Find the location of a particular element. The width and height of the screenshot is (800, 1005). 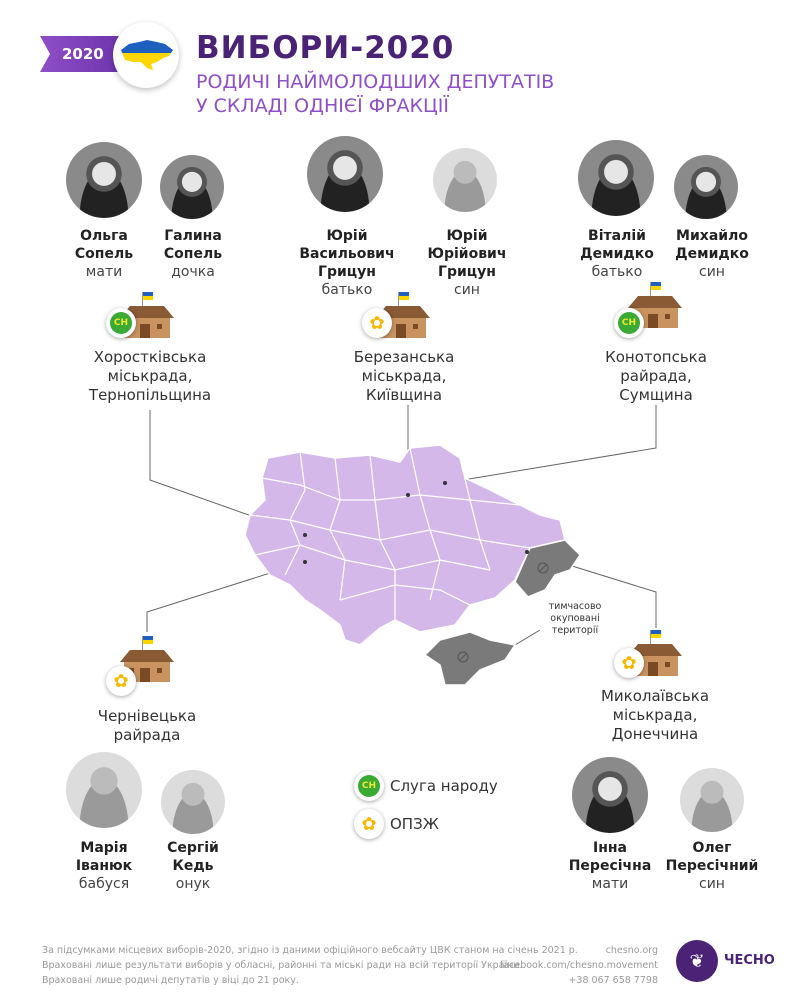

council-label: Миколаївська міськрада, Донеччина is located at coordinates (655, 715).